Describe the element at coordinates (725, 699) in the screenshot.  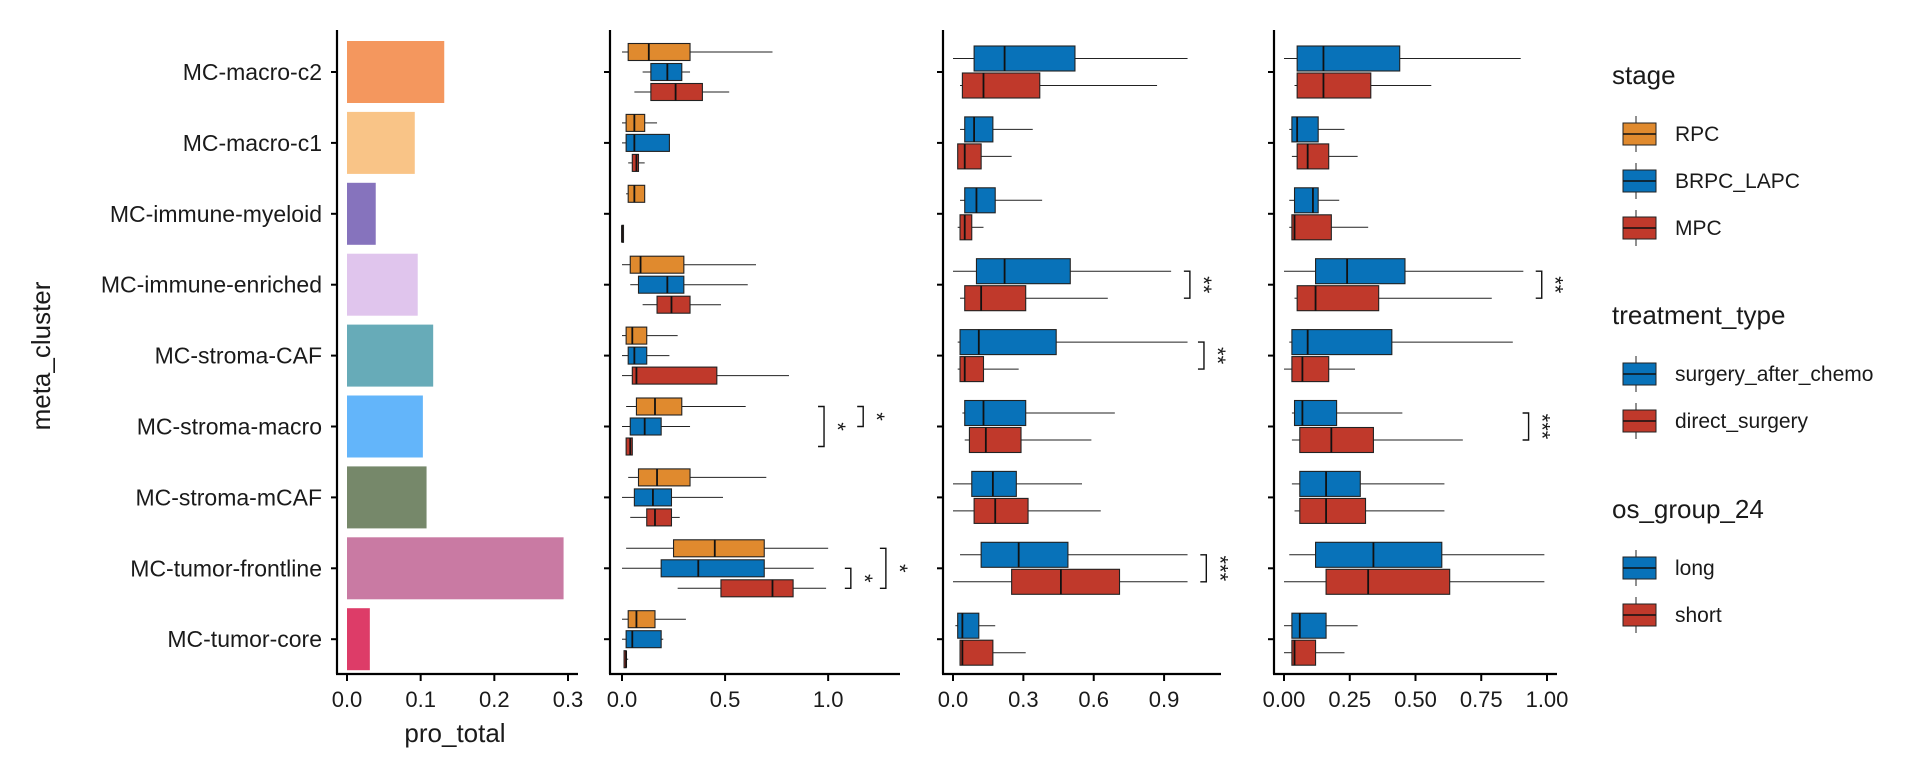
I see `x-tick-label: 0.5` at that location.